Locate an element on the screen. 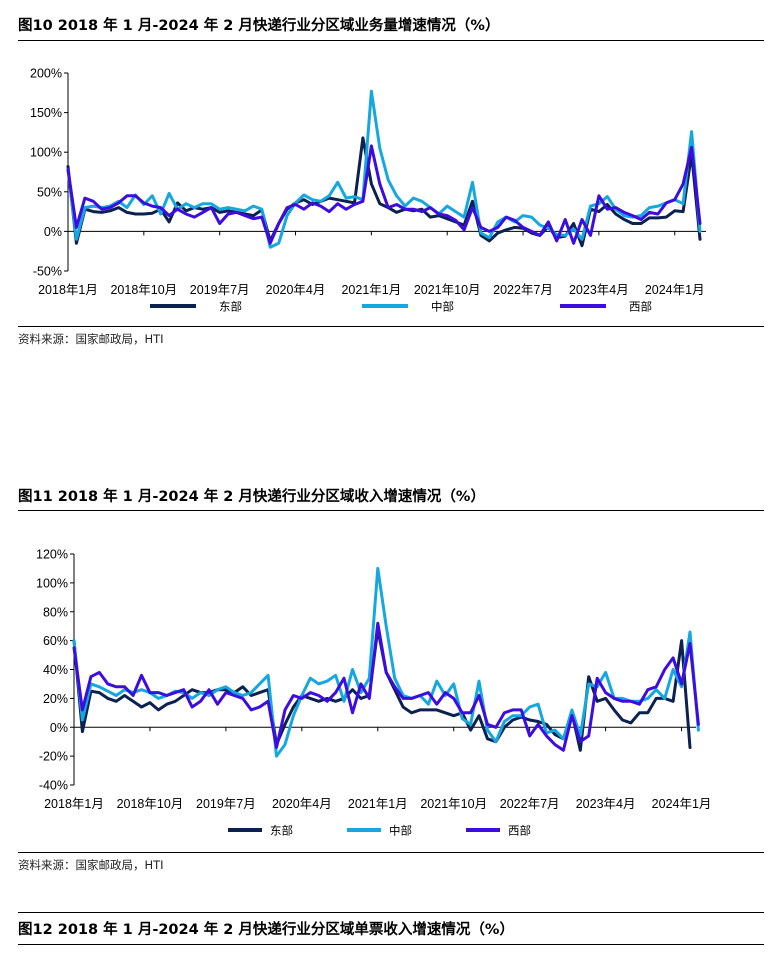  y-tick-label: -20% is located at coordinates (53, 757).